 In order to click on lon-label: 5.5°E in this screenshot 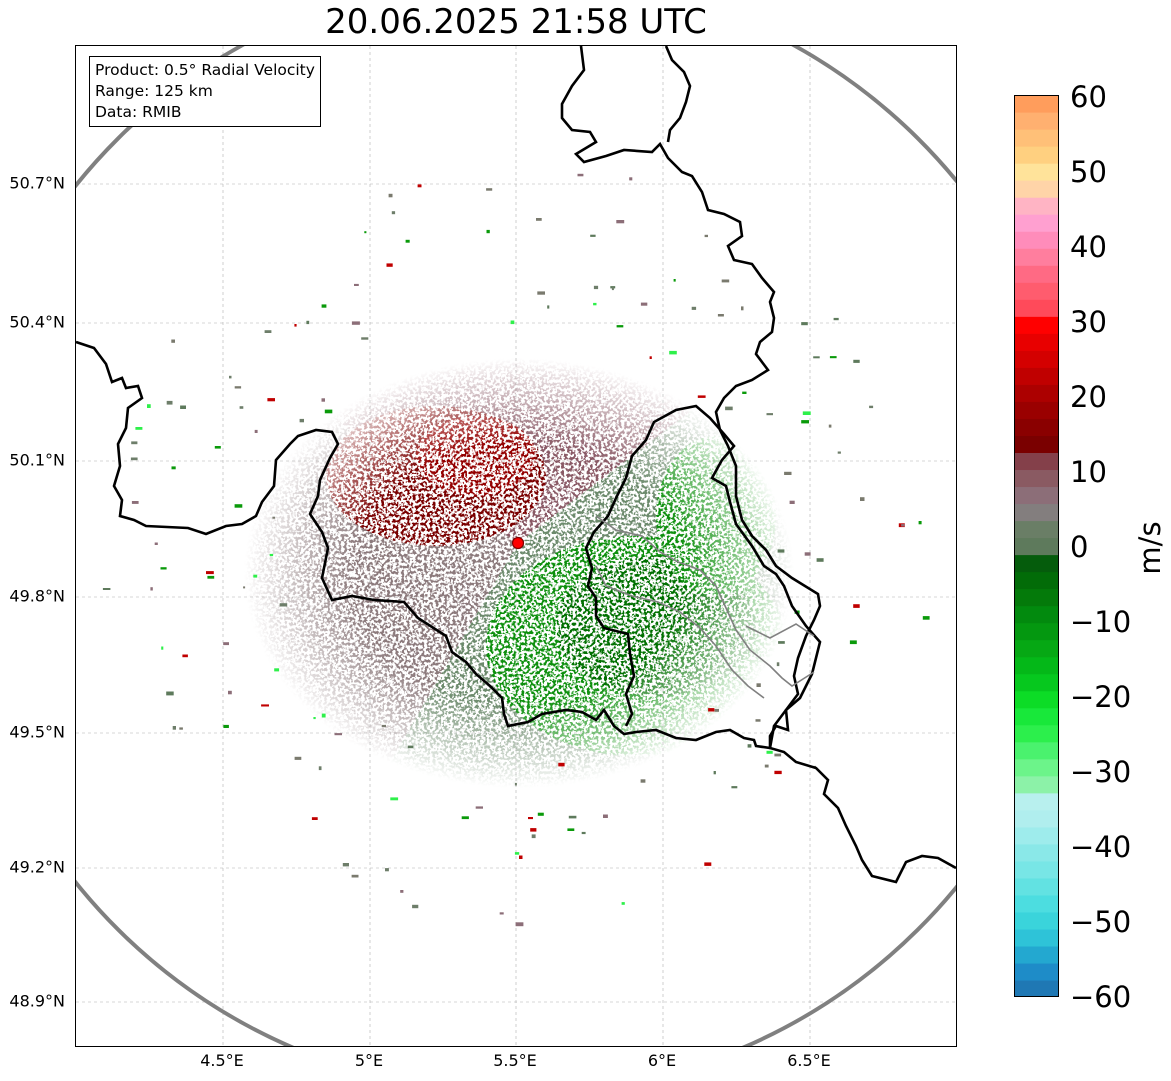, I will do `click(515, 1060)`.